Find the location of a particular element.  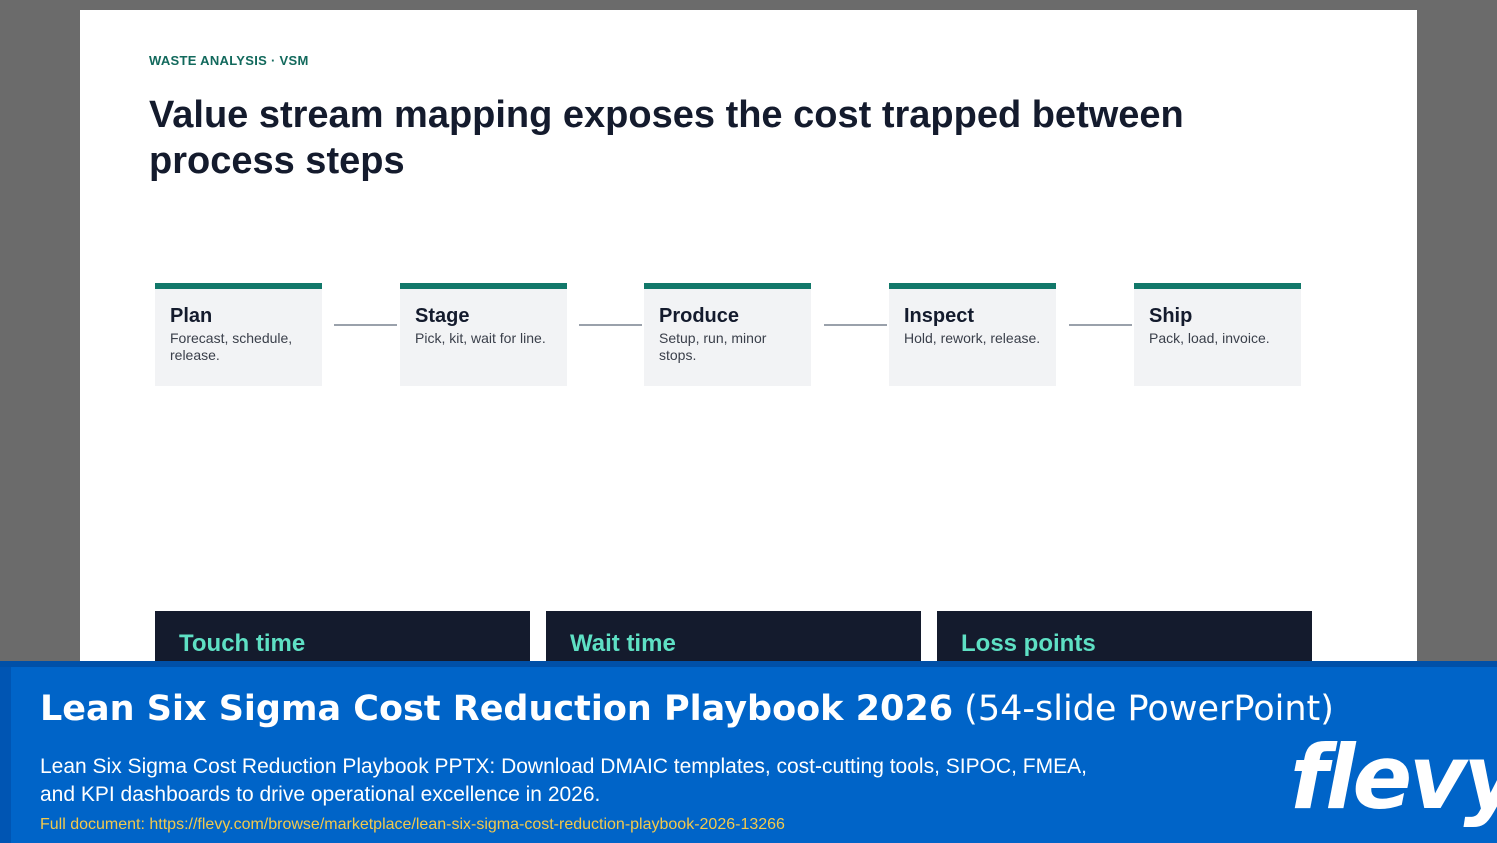

card-title: Wait time is located at coordinates (623, 643).